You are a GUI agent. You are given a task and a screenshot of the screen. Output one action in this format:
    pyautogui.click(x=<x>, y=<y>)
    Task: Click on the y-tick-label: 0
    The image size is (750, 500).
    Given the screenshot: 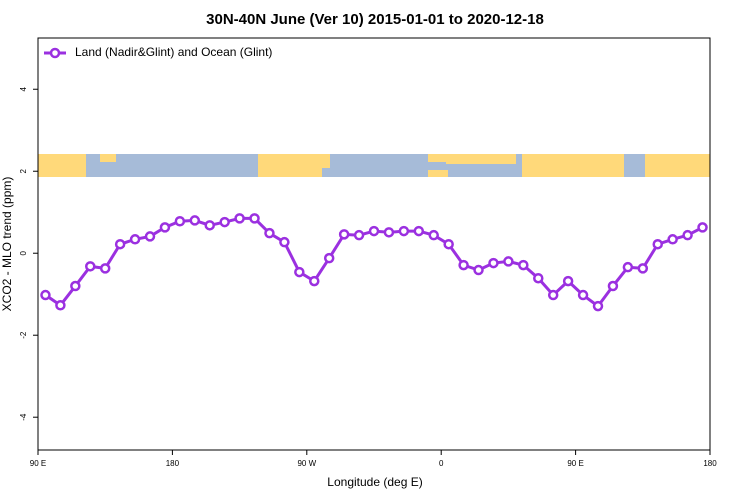 What is the action you would take?
    pyautogui.click(x=23, y=252)
    